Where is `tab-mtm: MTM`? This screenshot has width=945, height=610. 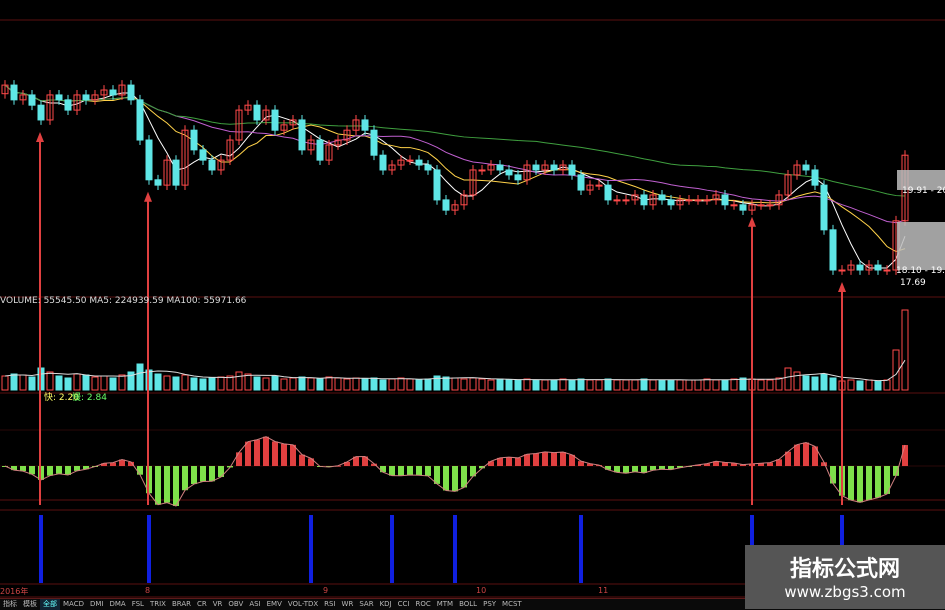 tab-mtm: MTM is located at coordinates (445, 604).